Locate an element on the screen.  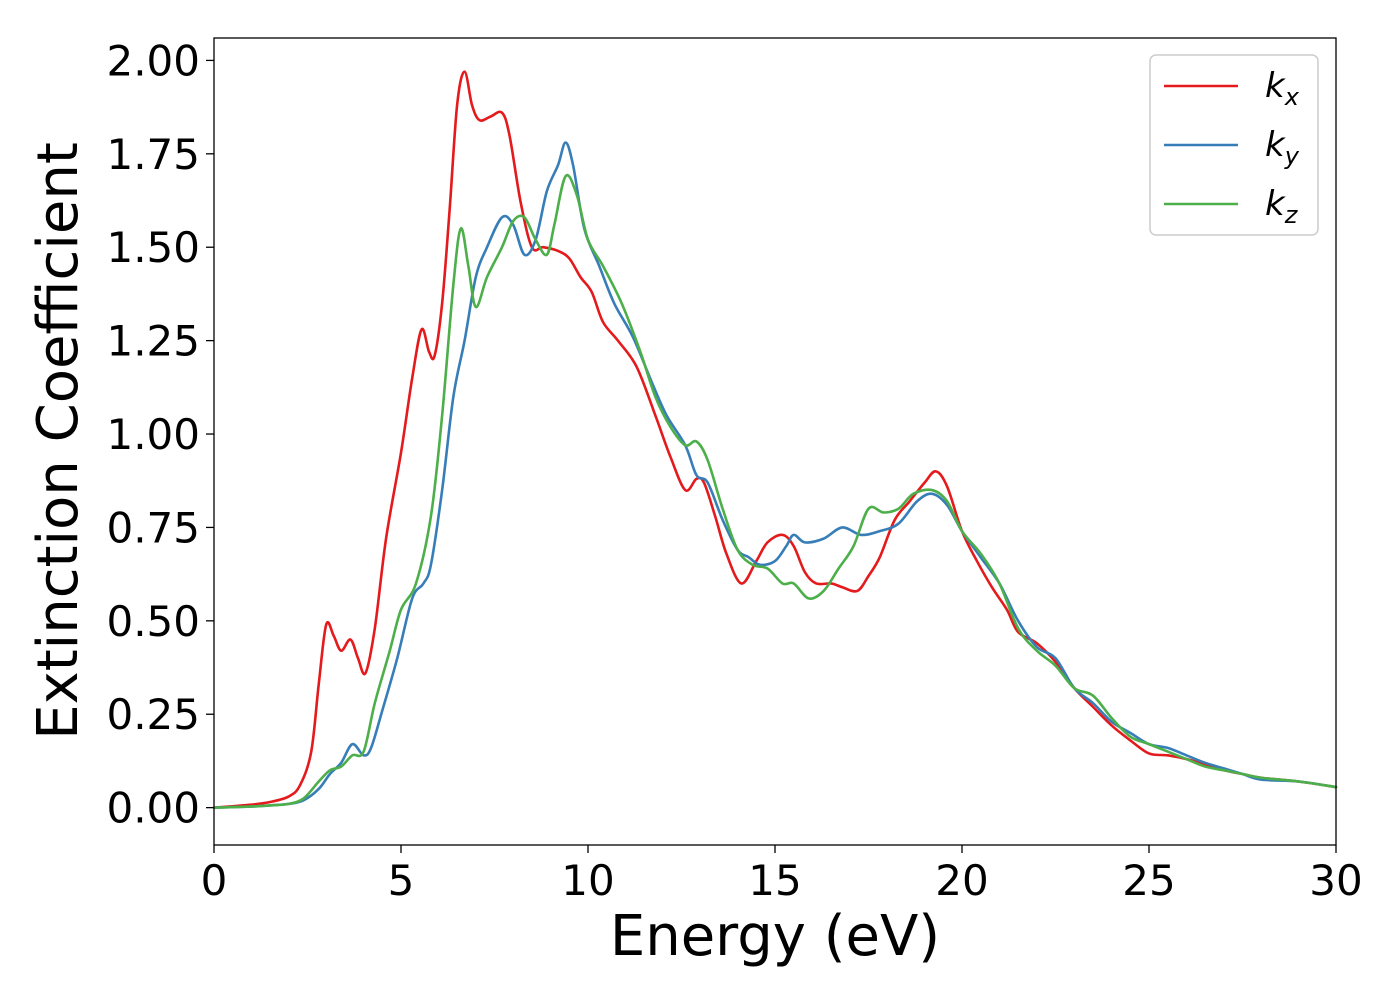
x-tick-label: 5 is located at coordinates (401, 880).